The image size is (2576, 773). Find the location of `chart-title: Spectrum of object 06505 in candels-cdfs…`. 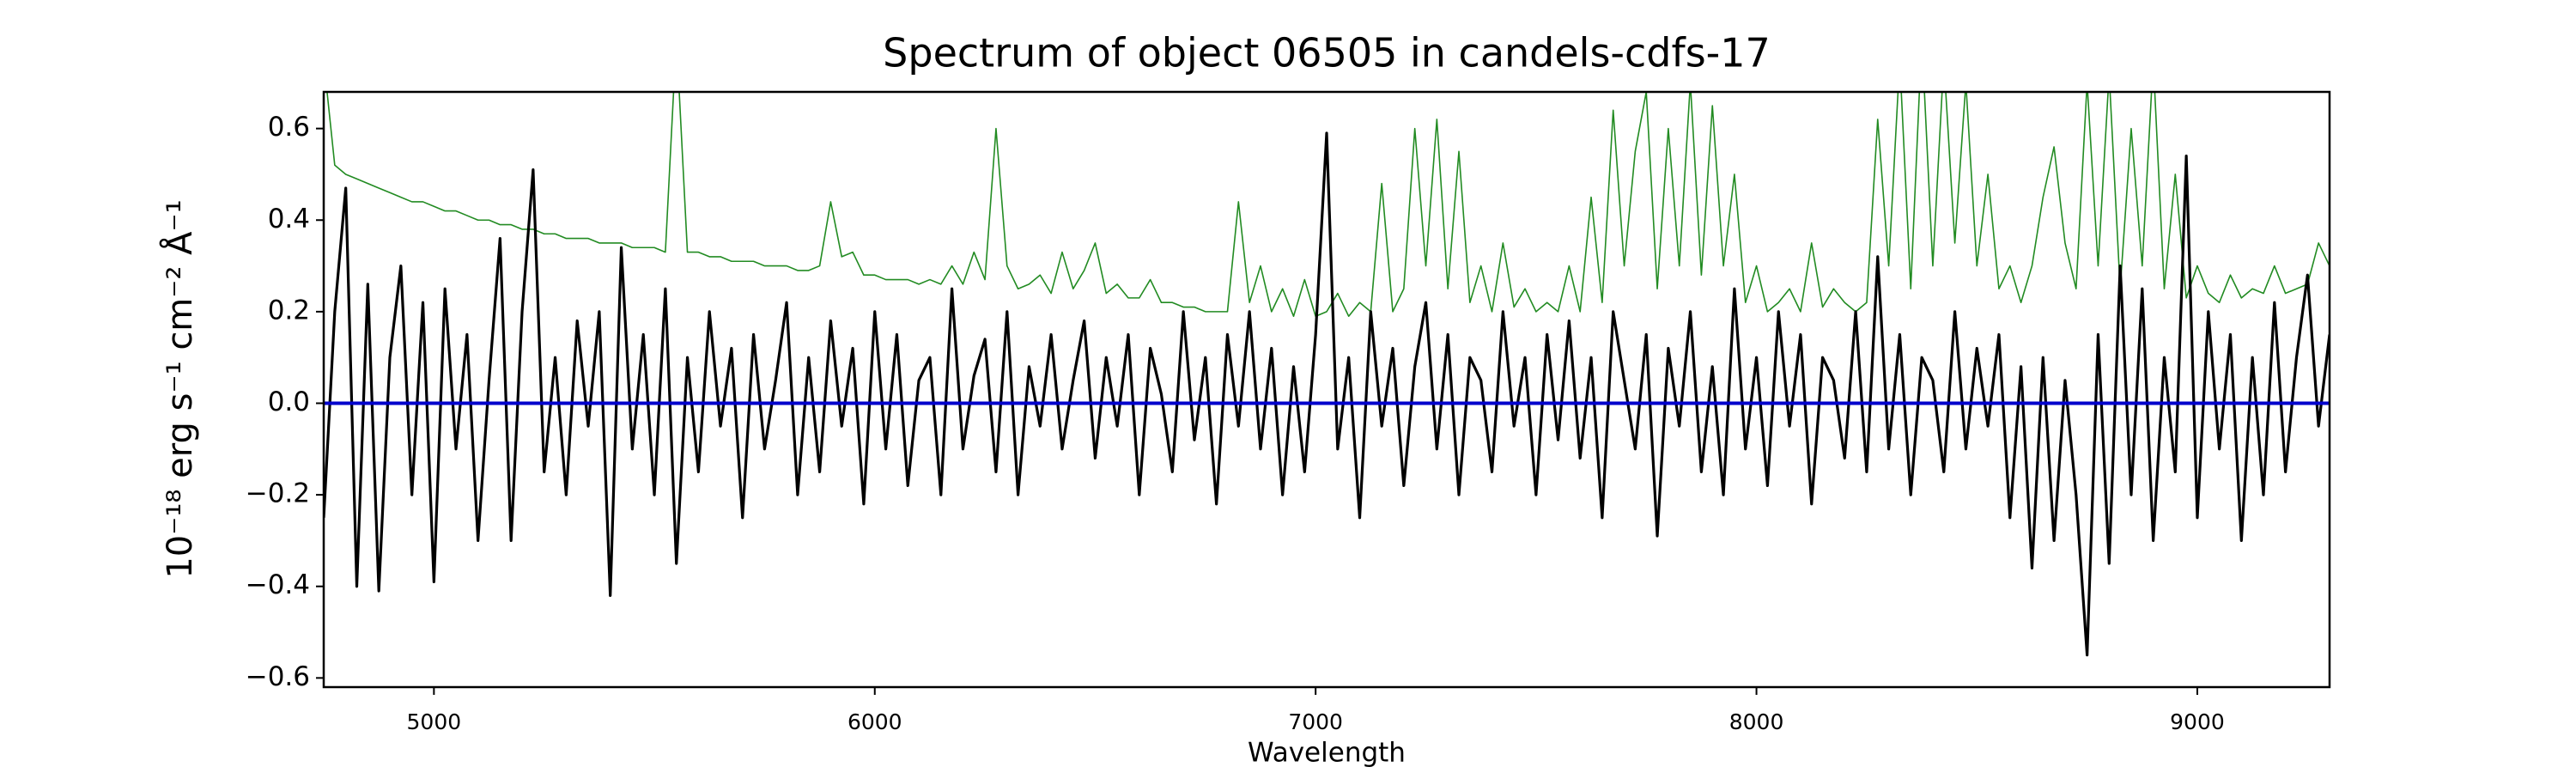

chart-title: Spectrum of object 06505 in candels-cdfs… is located at coordinates (1327, 53).